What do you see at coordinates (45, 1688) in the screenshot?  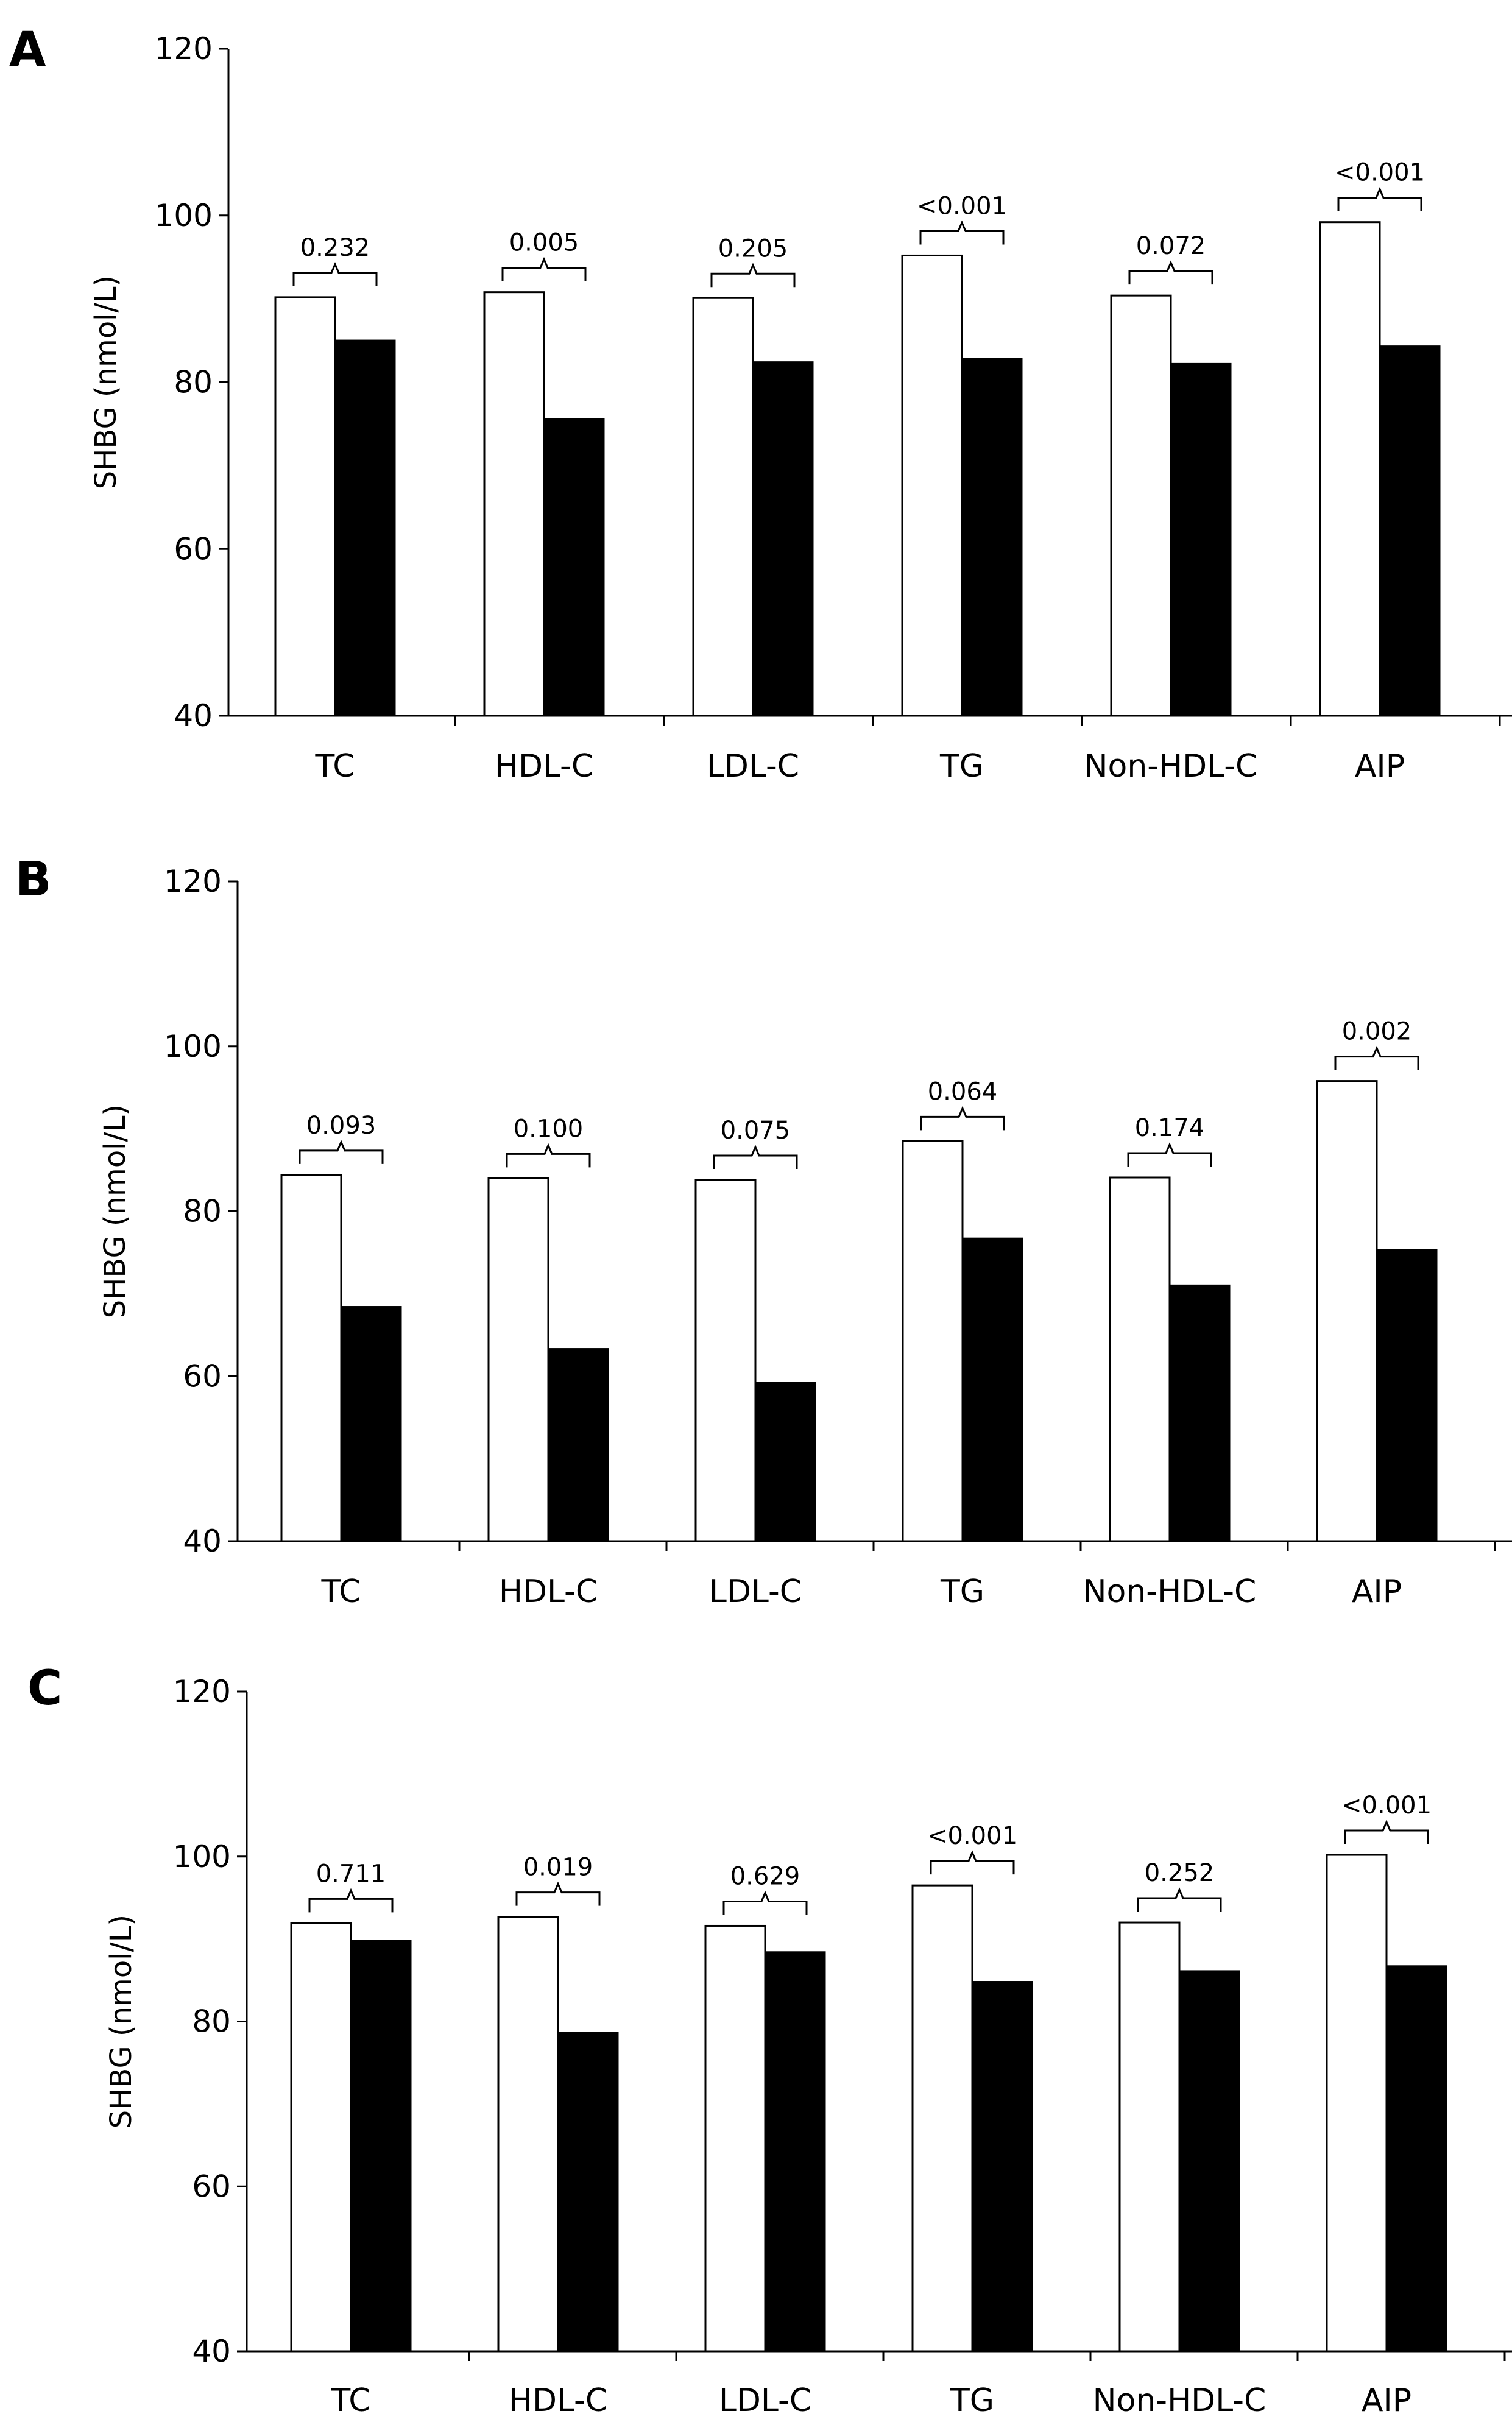 I see `panel-letter: C` at bounding box center [45, 1688].